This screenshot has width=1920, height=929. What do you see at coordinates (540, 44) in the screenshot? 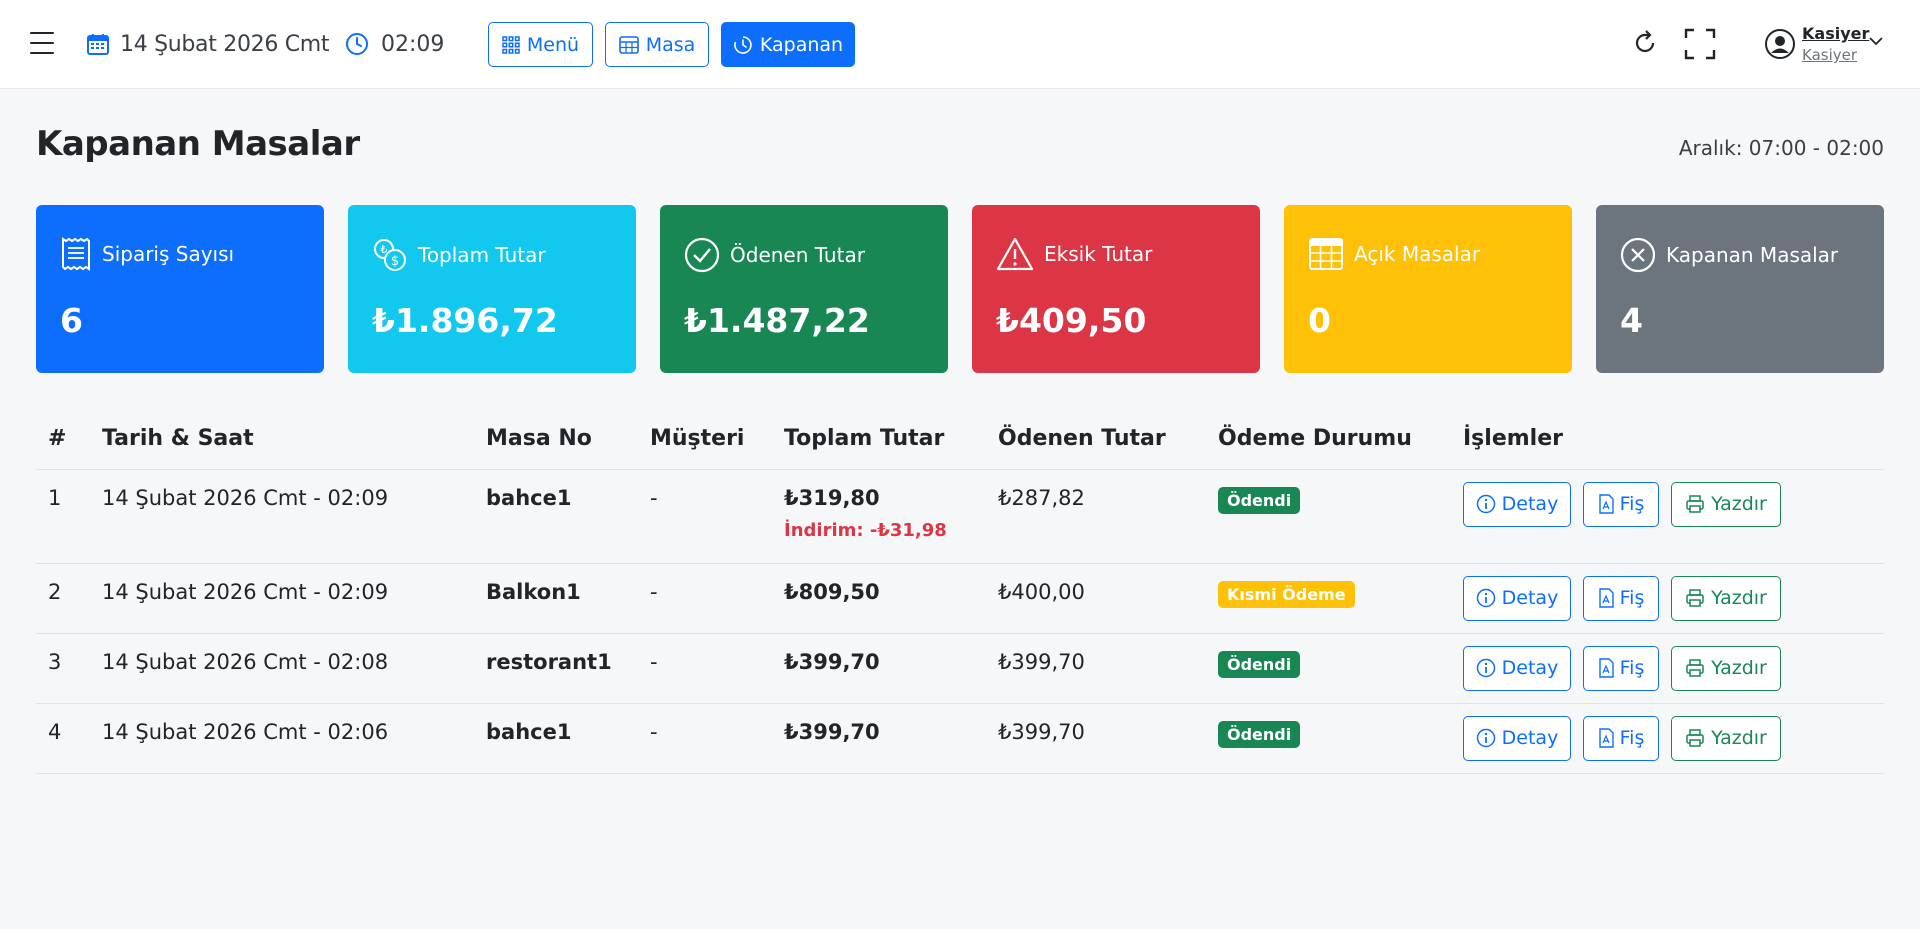
I see `menu-button: Menü` at bounding box center [540, 44].